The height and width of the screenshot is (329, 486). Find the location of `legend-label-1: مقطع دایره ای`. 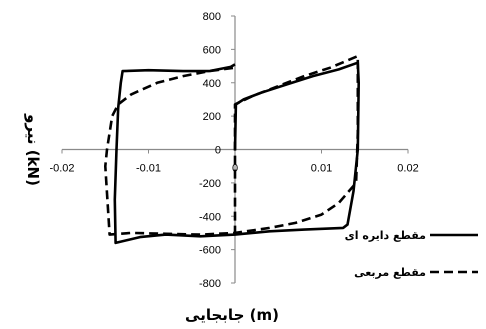

legend-label-1: مقطع دایره ای is located at coordinates (385, 235).